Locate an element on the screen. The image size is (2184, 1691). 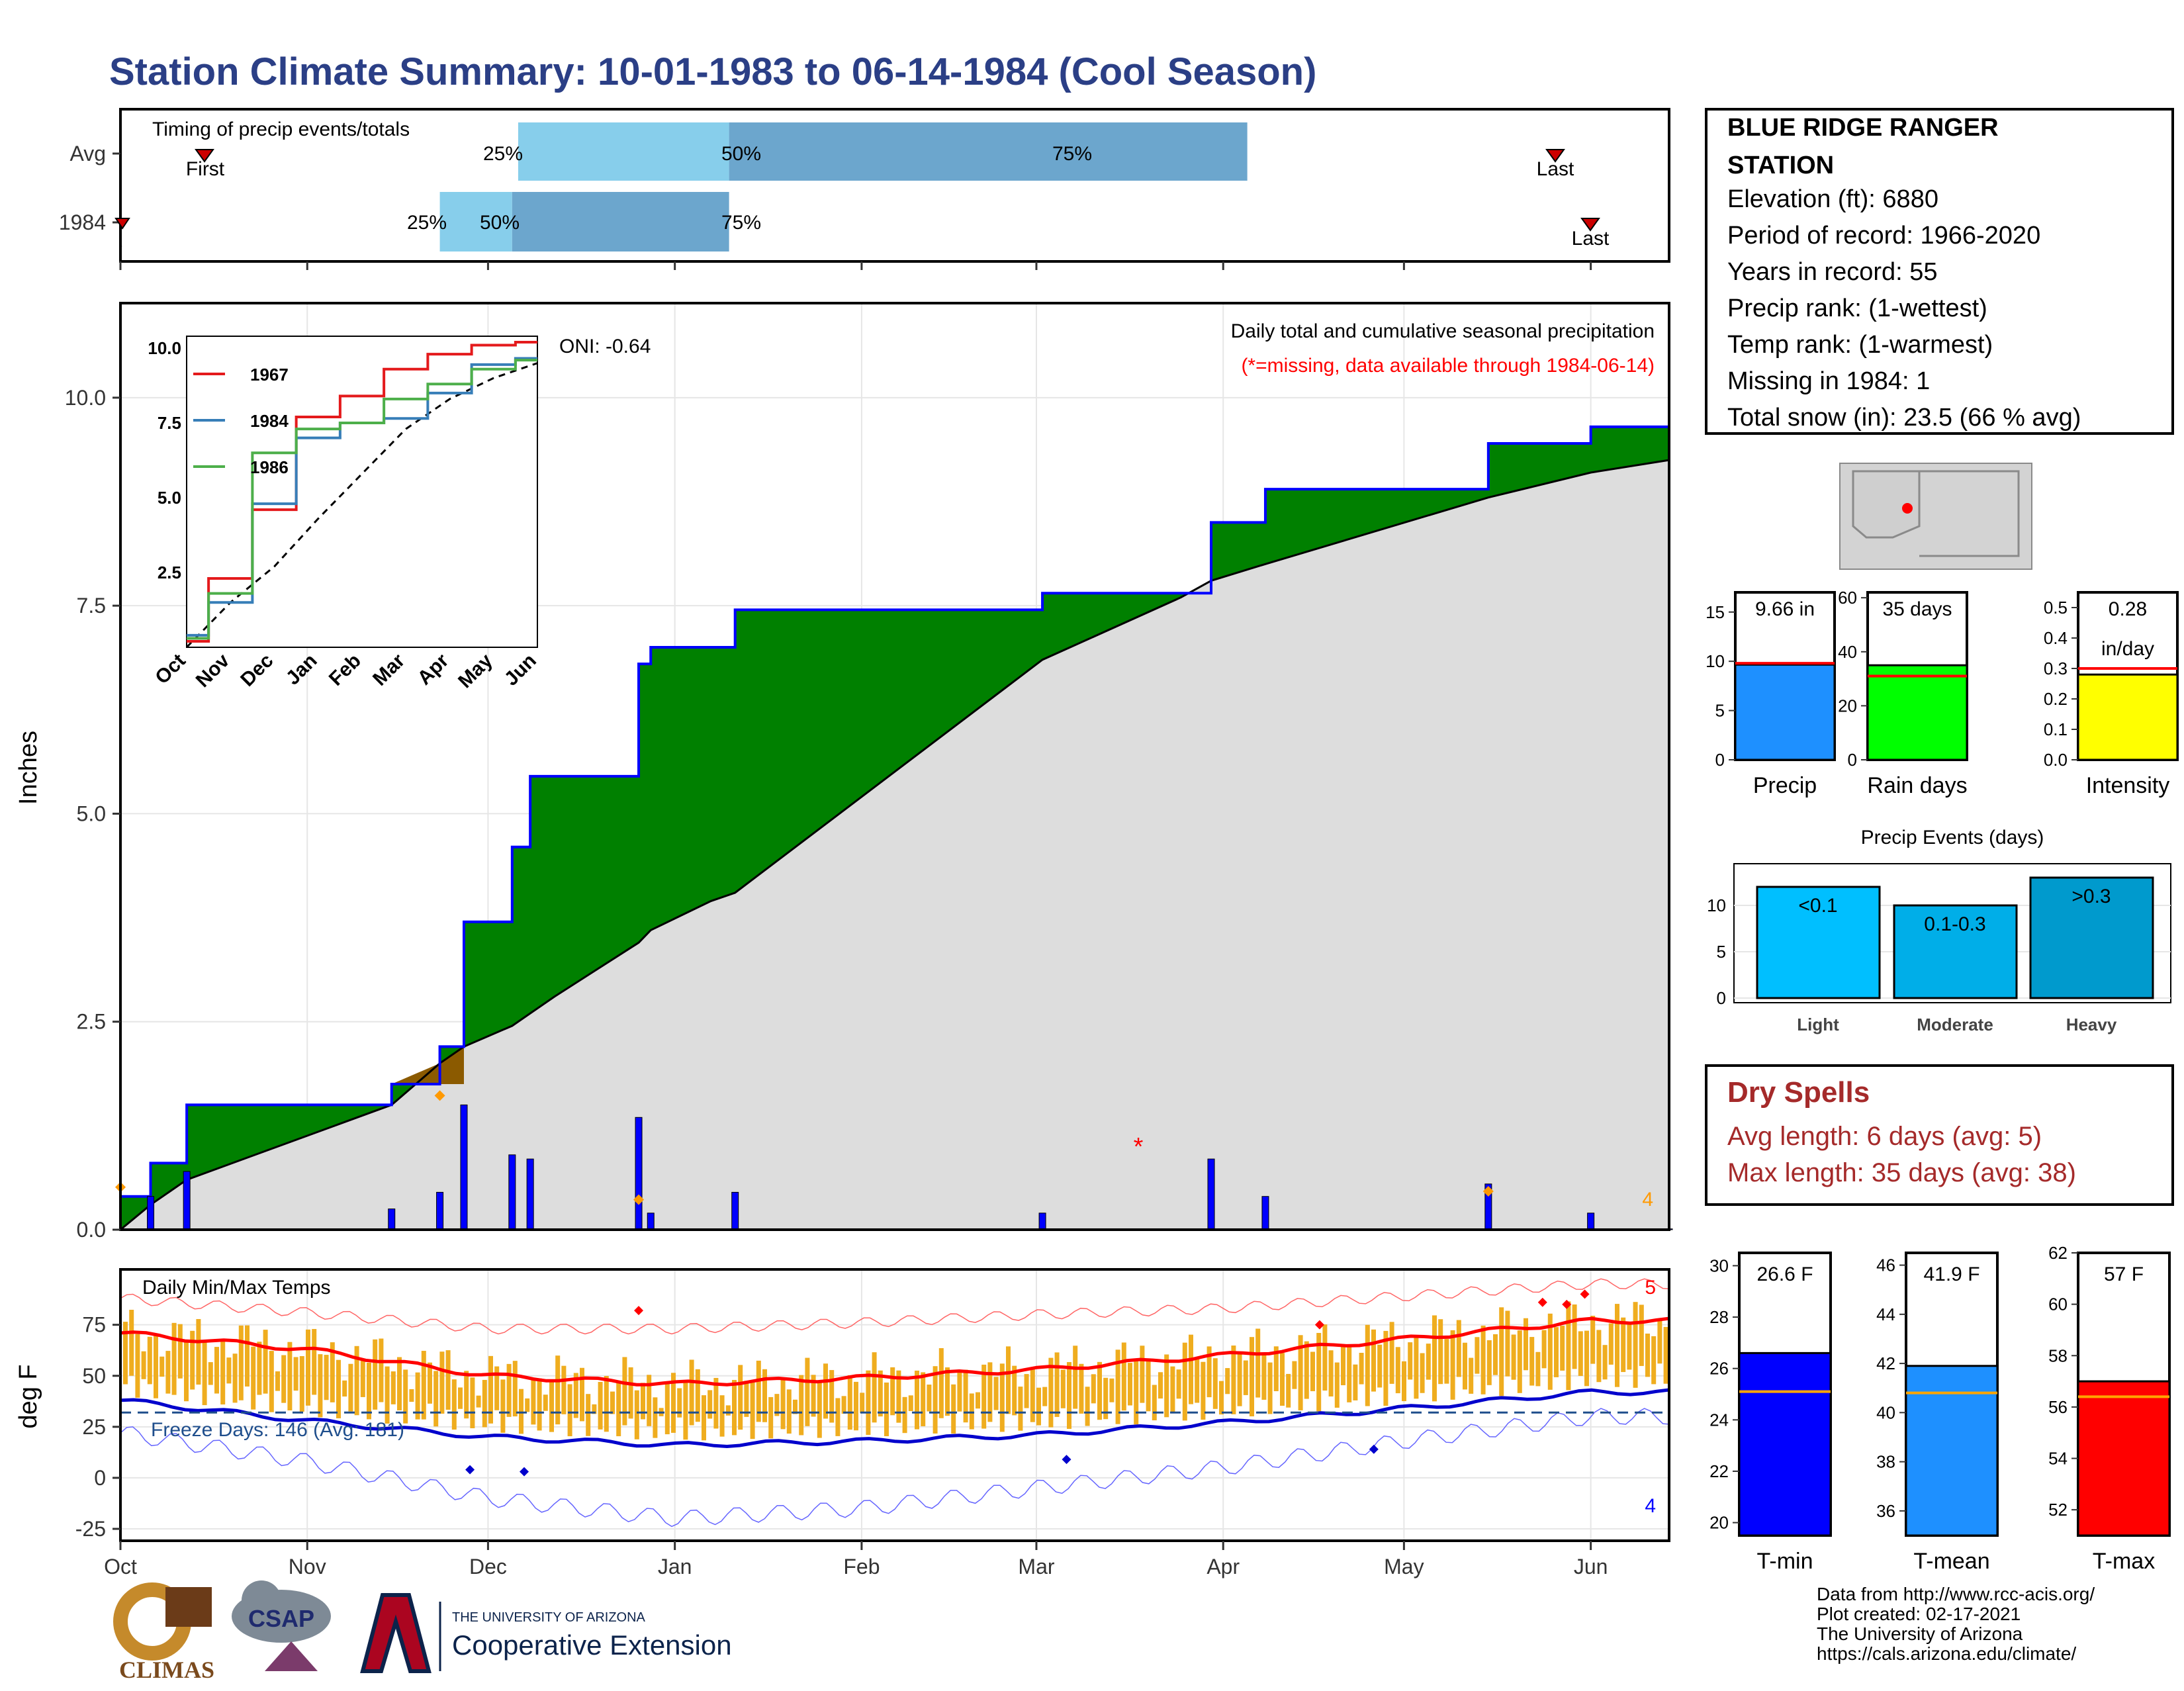
ua-small-text: THE UNIVERSITY OF ARIZONA is located at coordinates (549, 1617).